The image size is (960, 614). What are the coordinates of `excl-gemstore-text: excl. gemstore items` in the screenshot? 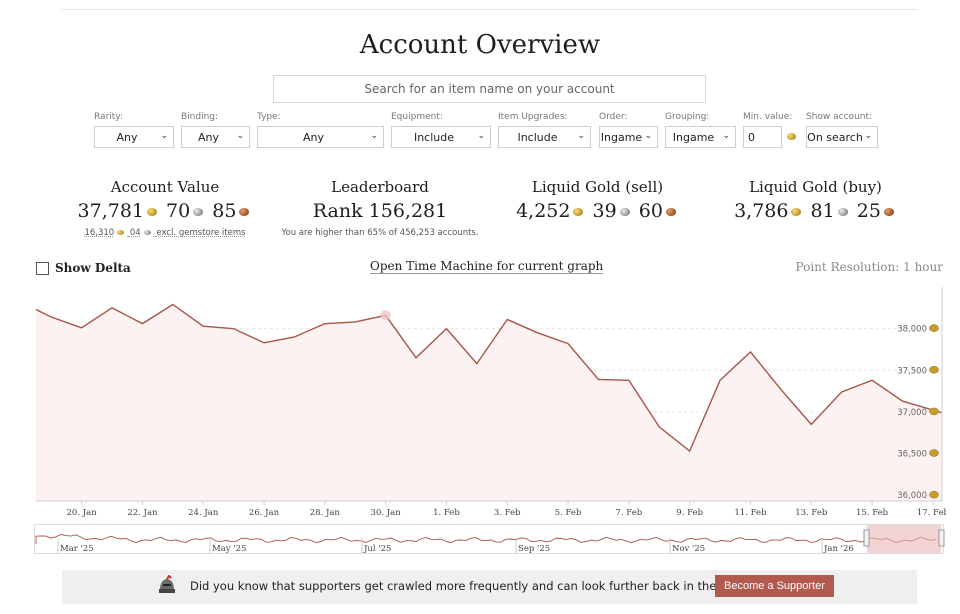 It's located at (201, 233).